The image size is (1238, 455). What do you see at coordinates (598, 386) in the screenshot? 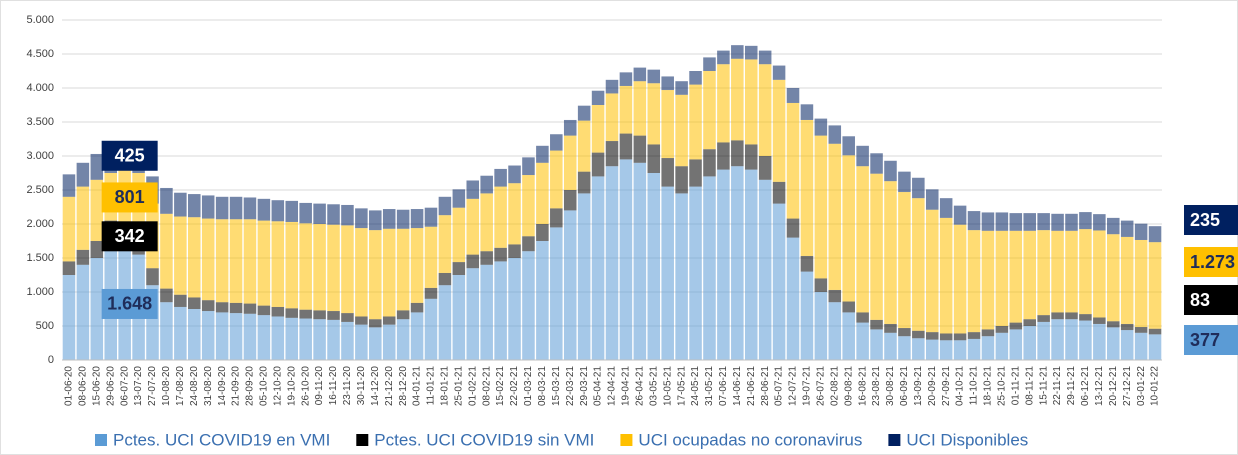
I see `x-tick-label: 05-04-21` at bounding box center [598, 386].